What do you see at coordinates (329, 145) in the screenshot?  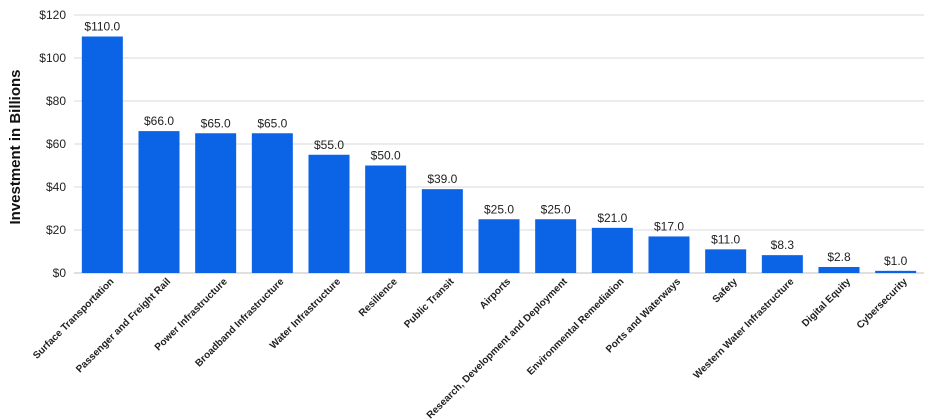 I see `bar-value-label: $55.0` at bounding box center [329, 145].